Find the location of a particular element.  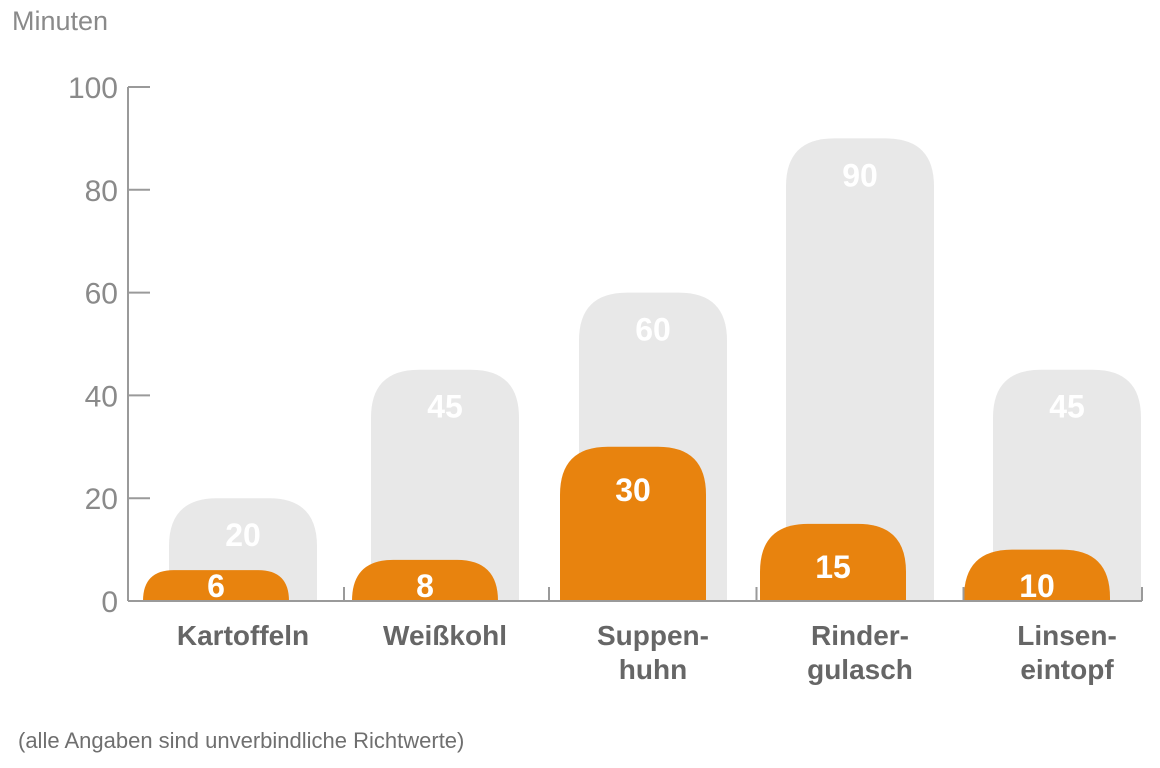

category-label-4: Linsen-eintopf is located at coordinates (1067, 652).